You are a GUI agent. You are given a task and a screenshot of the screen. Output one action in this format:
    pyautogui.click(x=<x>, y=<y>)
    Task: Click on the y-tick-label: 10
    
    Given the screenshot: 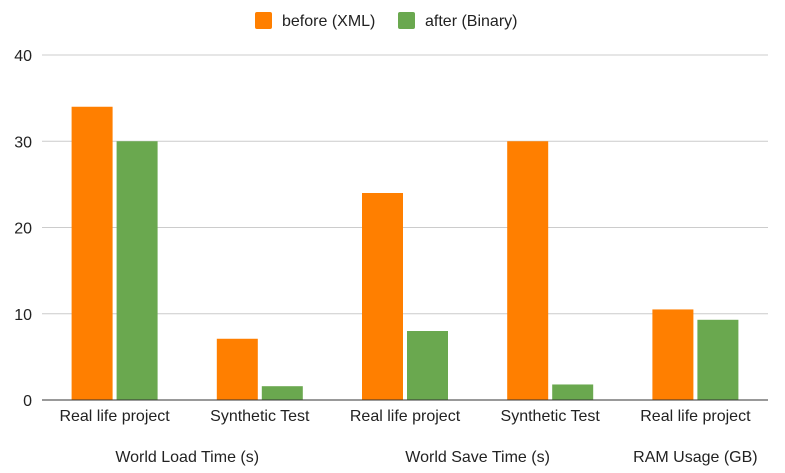 What is the action you would take?
    pyautogui.click(x=23, y=315)
    